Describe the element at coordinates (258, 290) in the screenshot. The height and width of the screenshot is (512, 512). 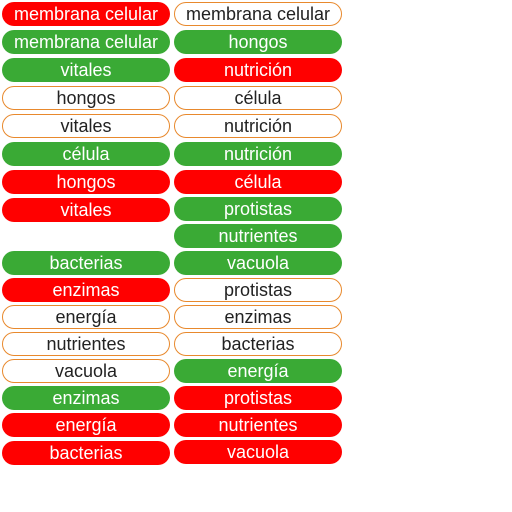
I see `right-card-11: protistas` at that location.